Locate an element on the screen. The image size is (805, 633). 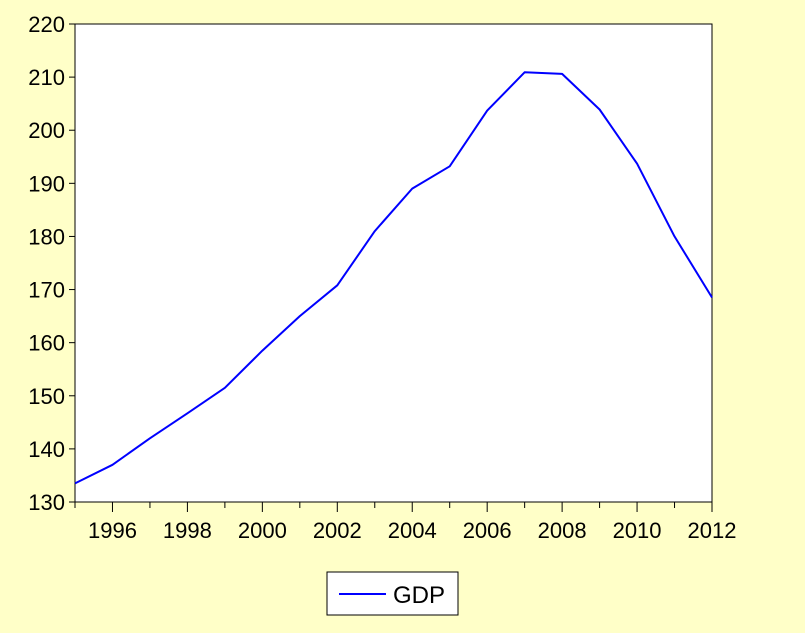
x-tick-label: 2000 is located at coordinates (262, 530).